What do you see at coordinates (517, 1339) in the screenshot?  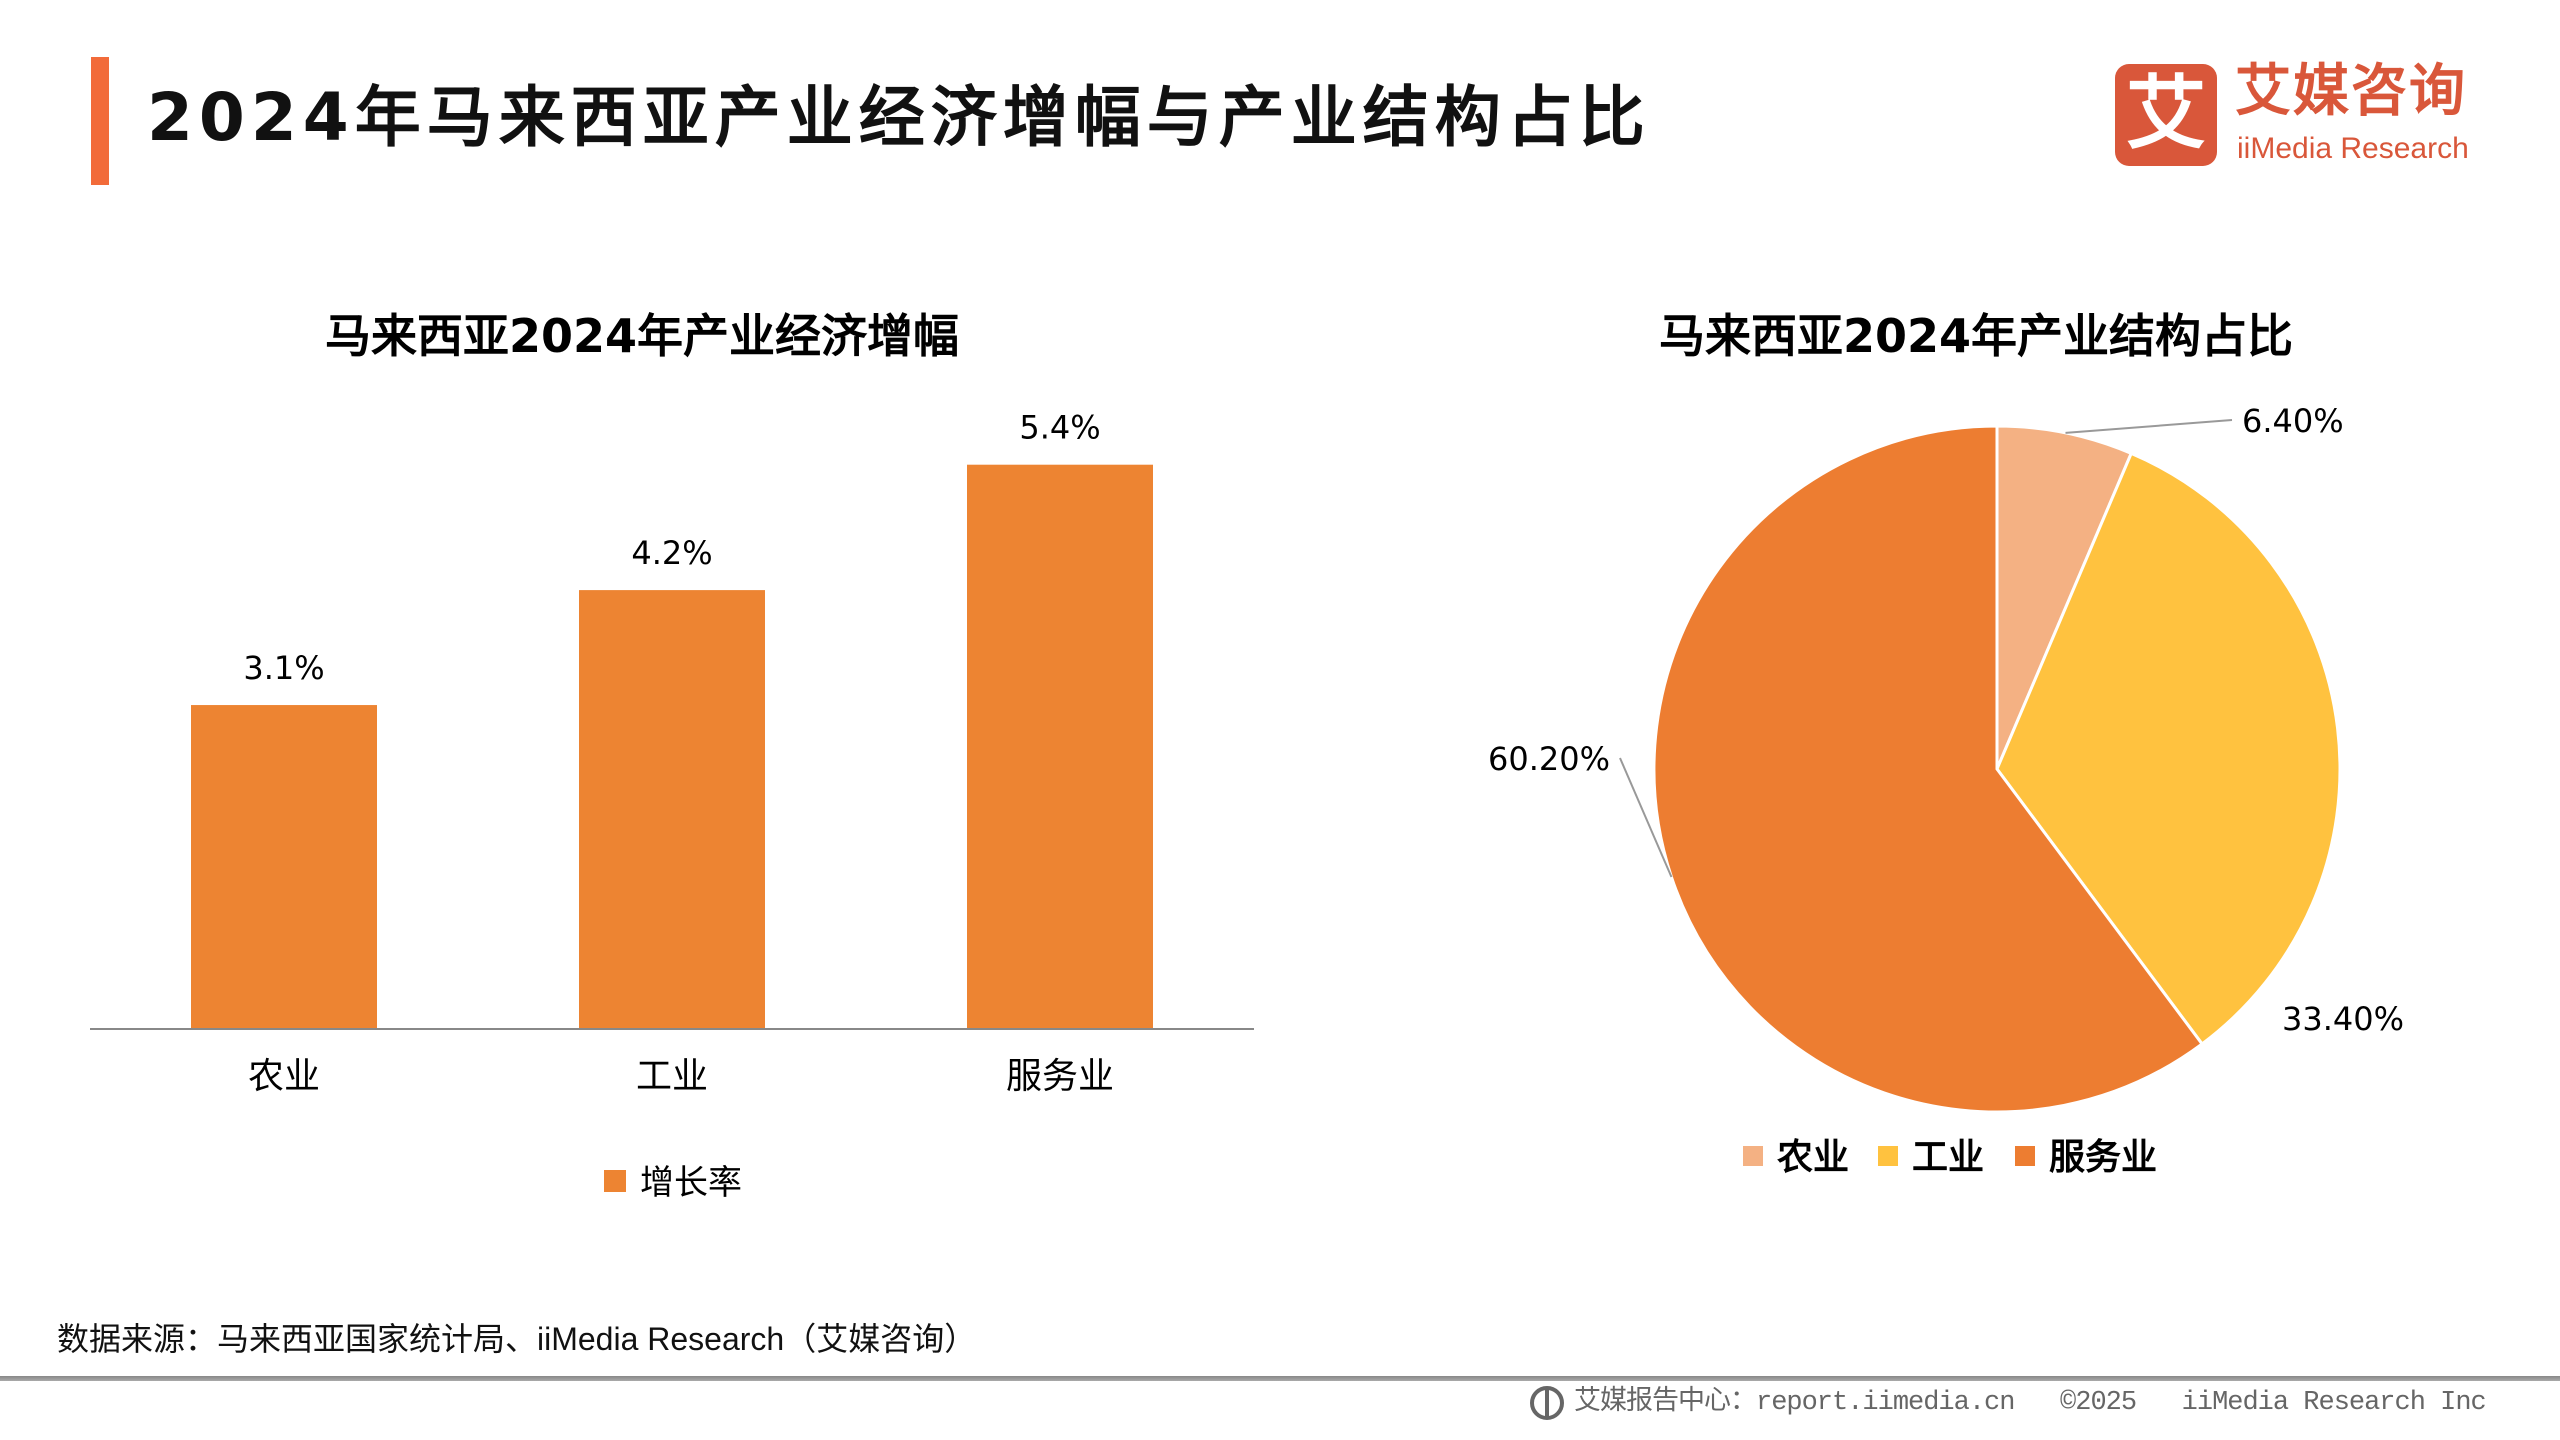 I see `data-source: 数据来源：马来西亚国家统计局、iiMedia Research（艾媒咨询）` at bounding box center [517, 1339].